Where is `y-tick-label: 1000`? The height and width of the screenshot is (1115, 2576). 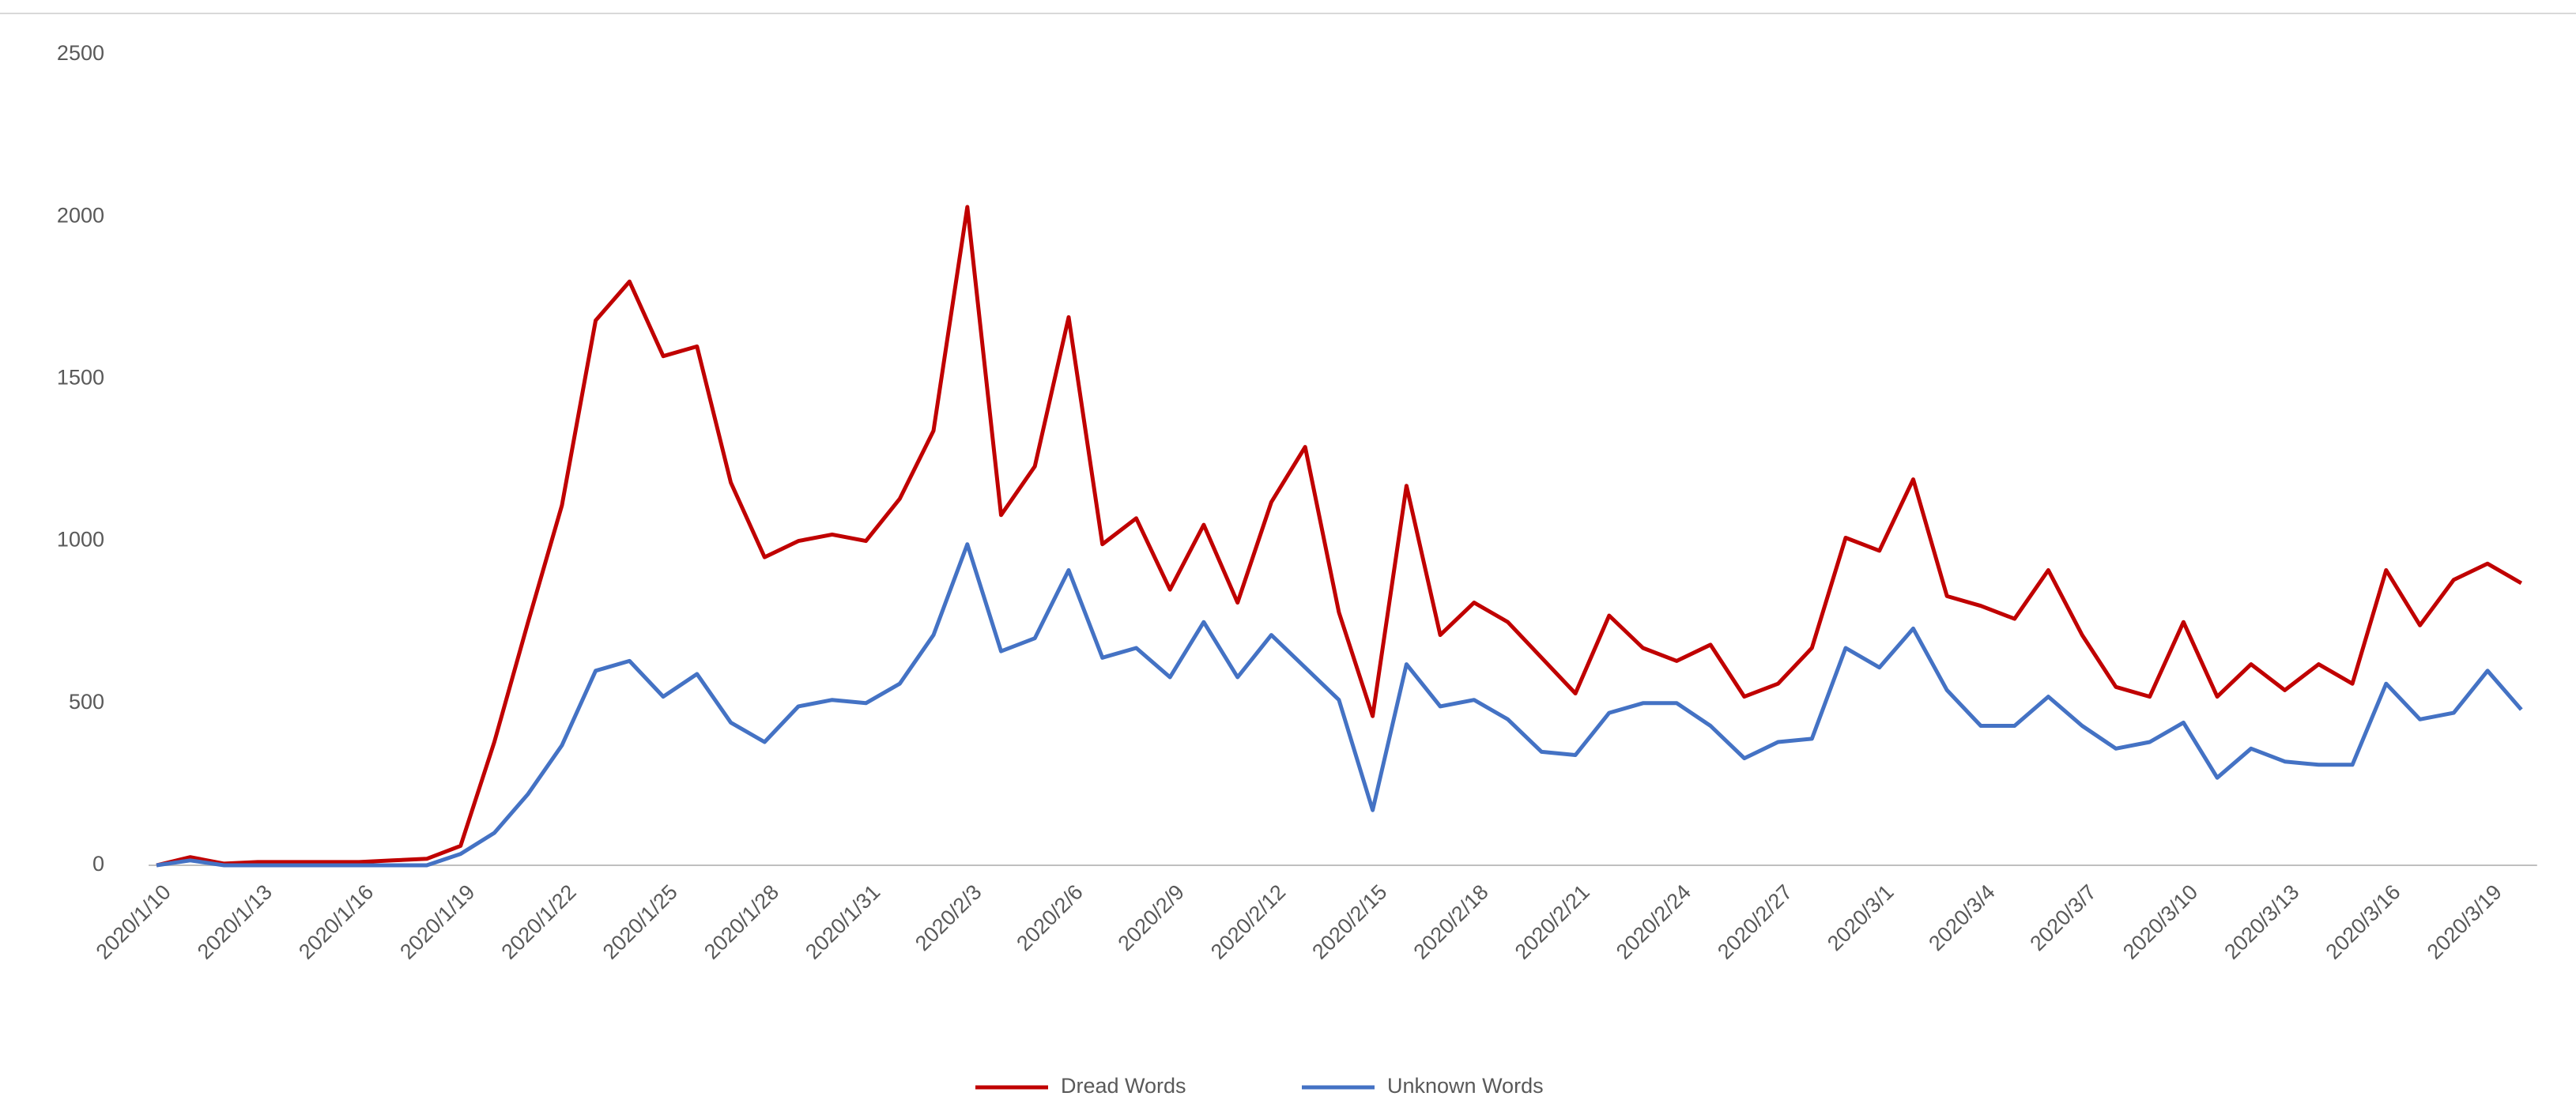 y-tick-label: 1000 is located at coordinates (81, 540).